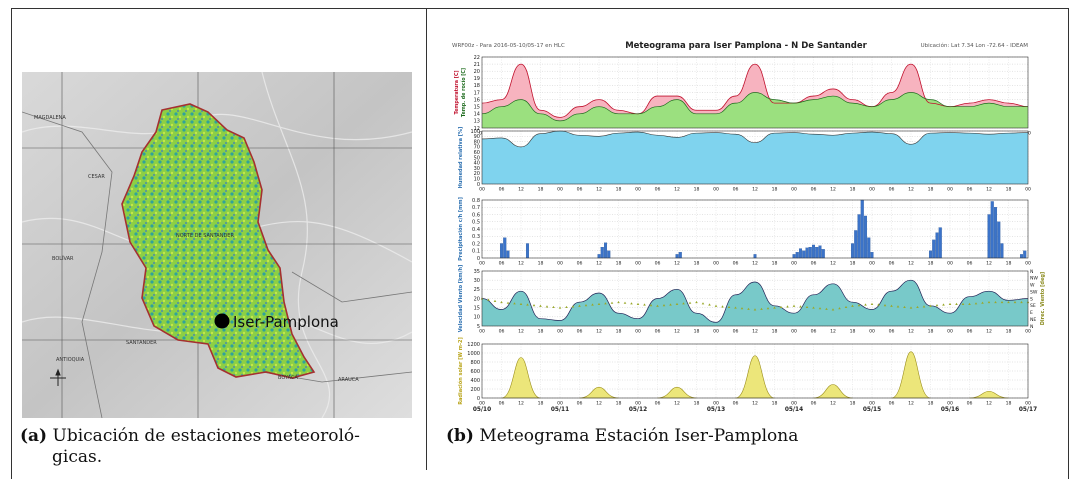 This screenshot has width=1078, height=479. What do you see at coordinates (639, 436) in the screenshot?
I see `caption-b-text: Meteograma Estación Iser-Pamplona` at bounding box center [639, 436].